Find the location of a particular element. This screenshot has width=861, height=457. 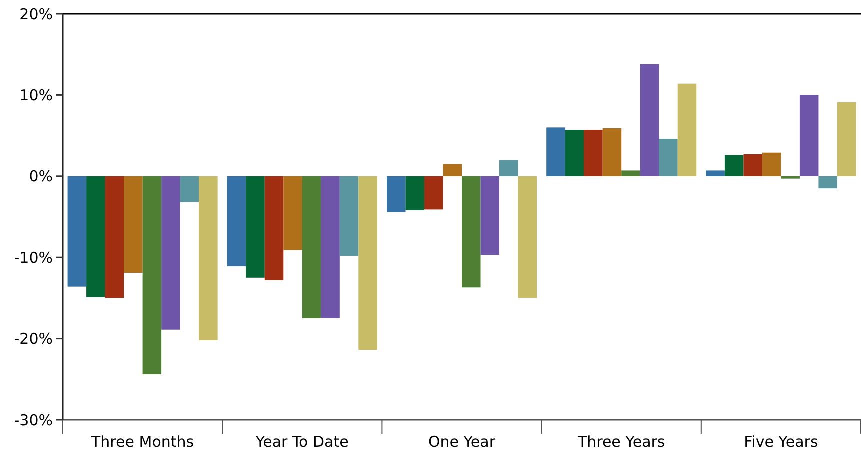

y-tick-label: 20% is located at coordinates (36, 14).